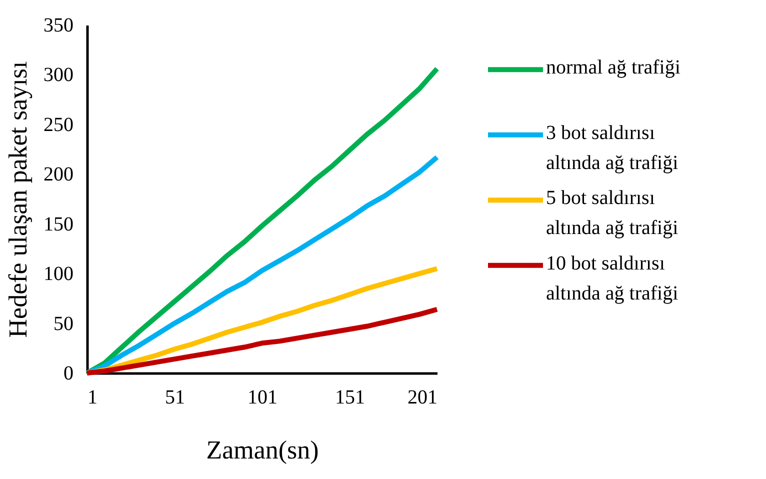 The width and height of the screenshot is (766, 479). I want to click on legend-label: 3 bot saldırısı altında ağ trafiği, so click(612, 148).